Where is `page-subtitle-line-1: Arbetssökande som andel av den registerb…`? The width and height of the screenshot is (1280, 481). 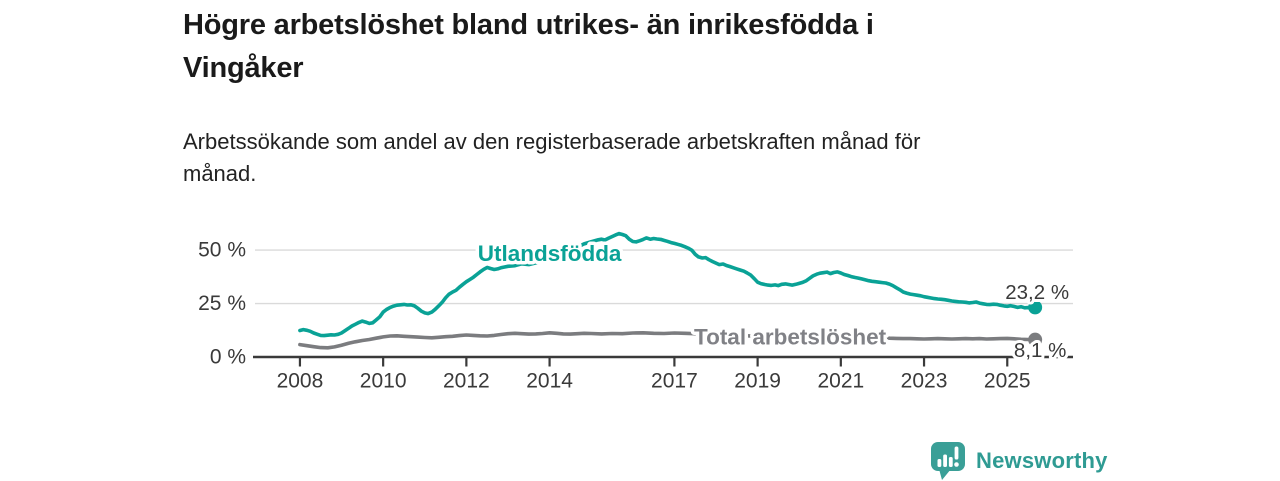
page-subtitle-line-1: Arbetssökande som andel av den registerb… is located at coordinates (552, 141).